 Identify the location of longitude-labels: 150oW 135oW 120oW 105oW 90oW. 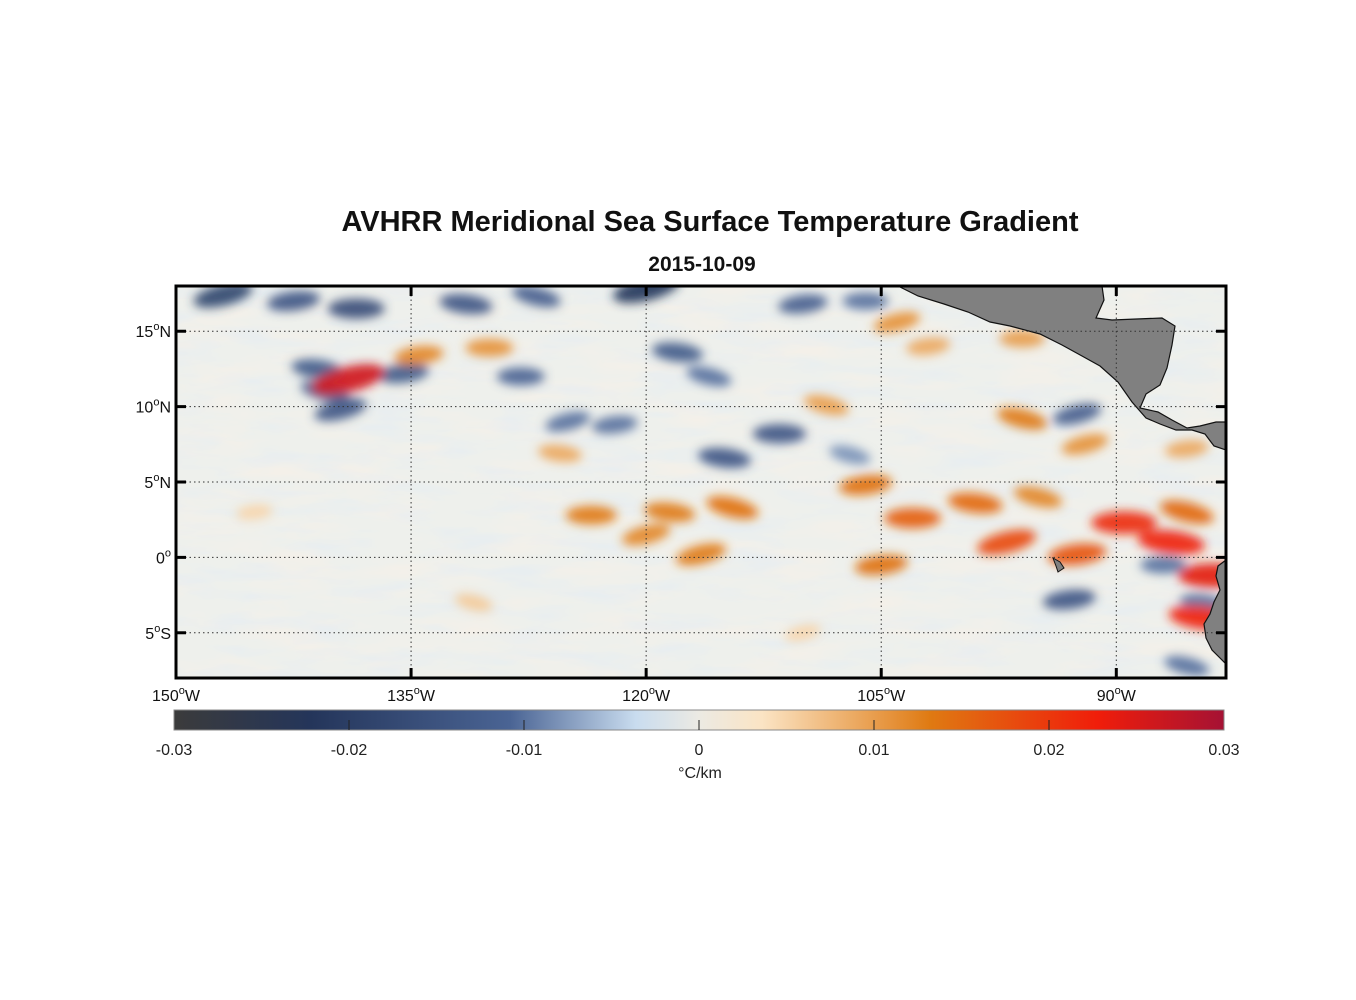
(644, 695).